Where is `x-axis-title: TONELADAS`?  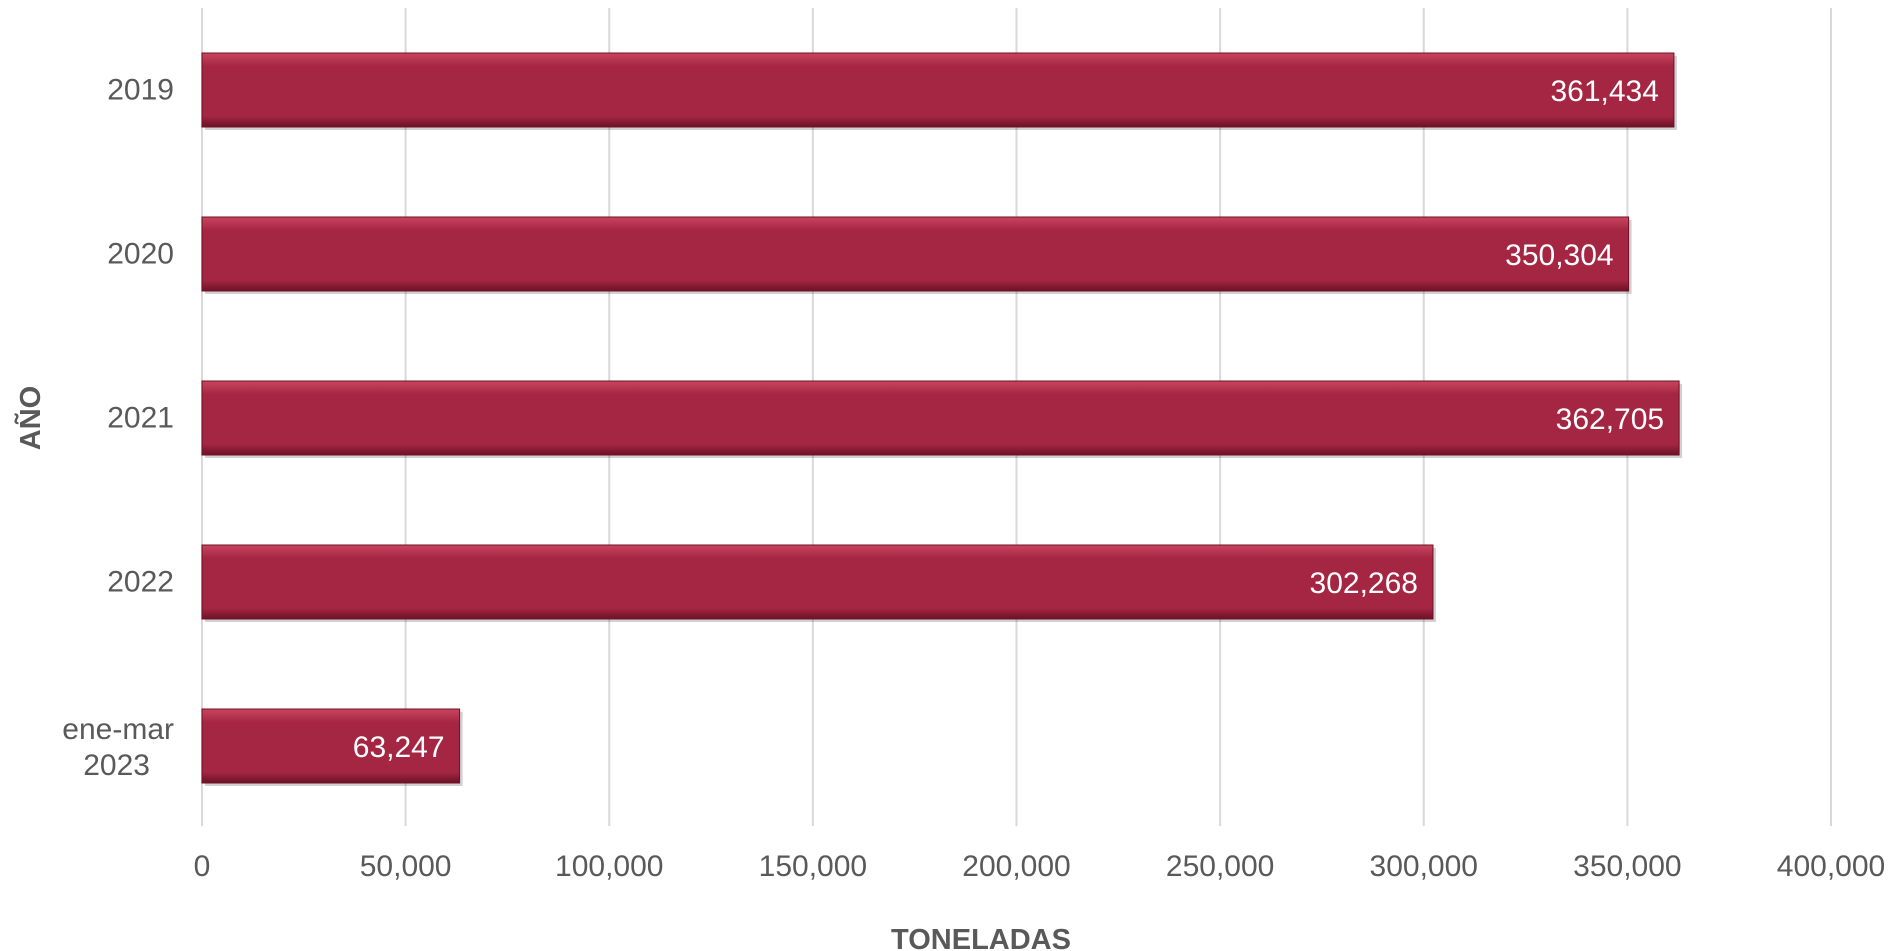
x-axis-title: TONELADAS is located at coordinates (981, 937).